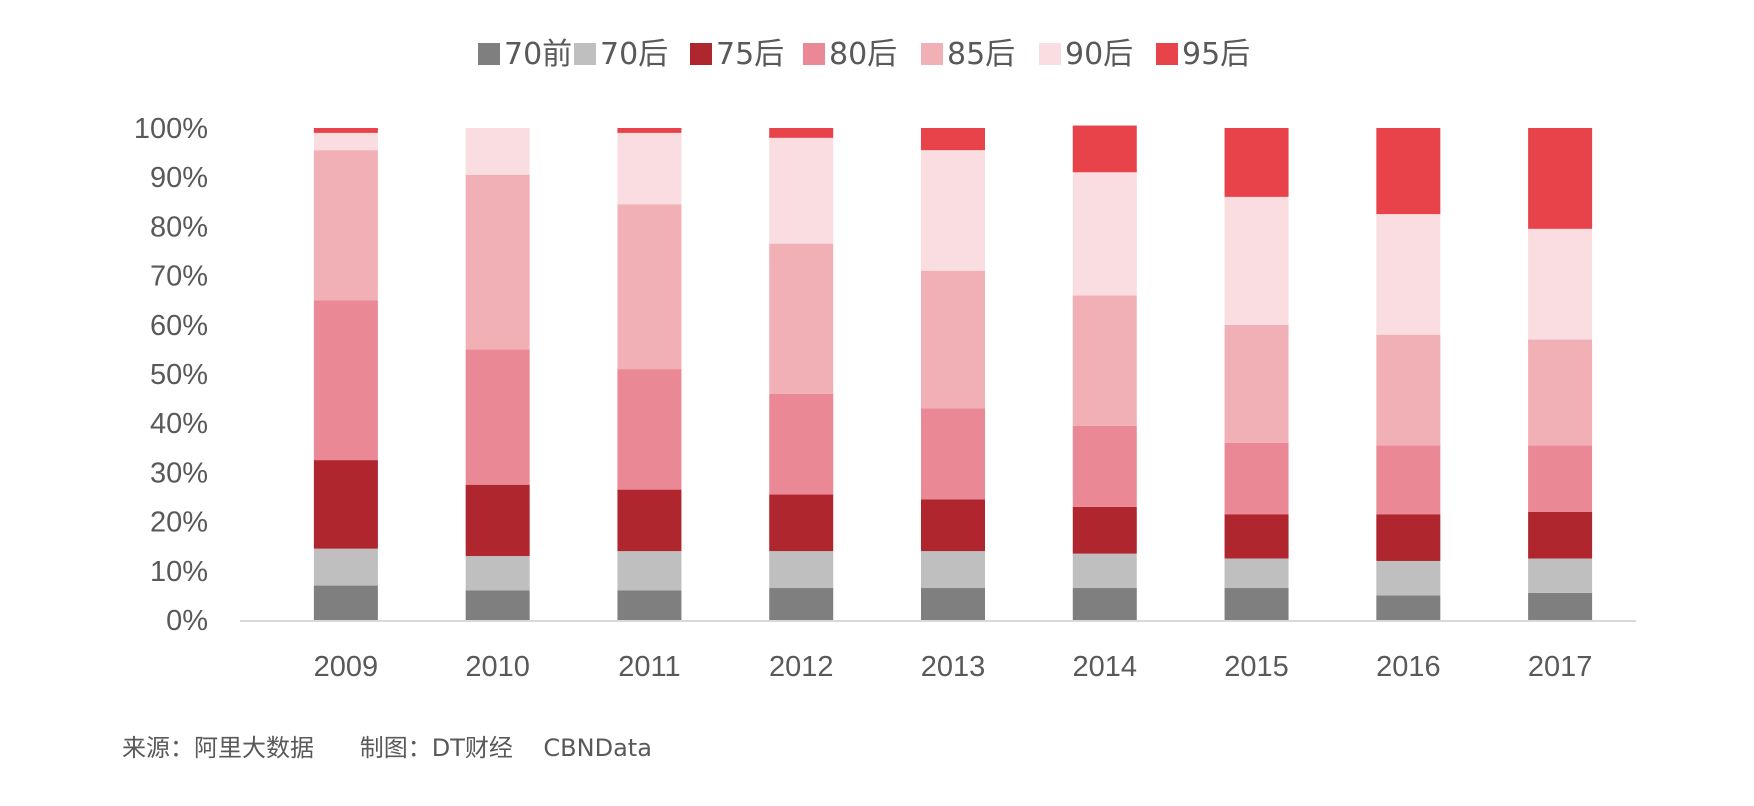  What do you see at coordinates (634, 54) in the screenshot?
I see `legend-label-70后: 70后` at bounding box center [634, 54].